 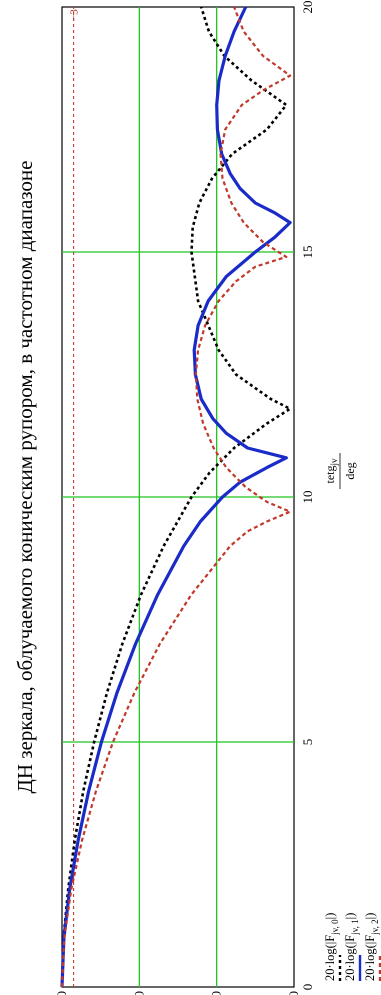 I want to click on x-tick-label: 15, so click(x=307, y=252).